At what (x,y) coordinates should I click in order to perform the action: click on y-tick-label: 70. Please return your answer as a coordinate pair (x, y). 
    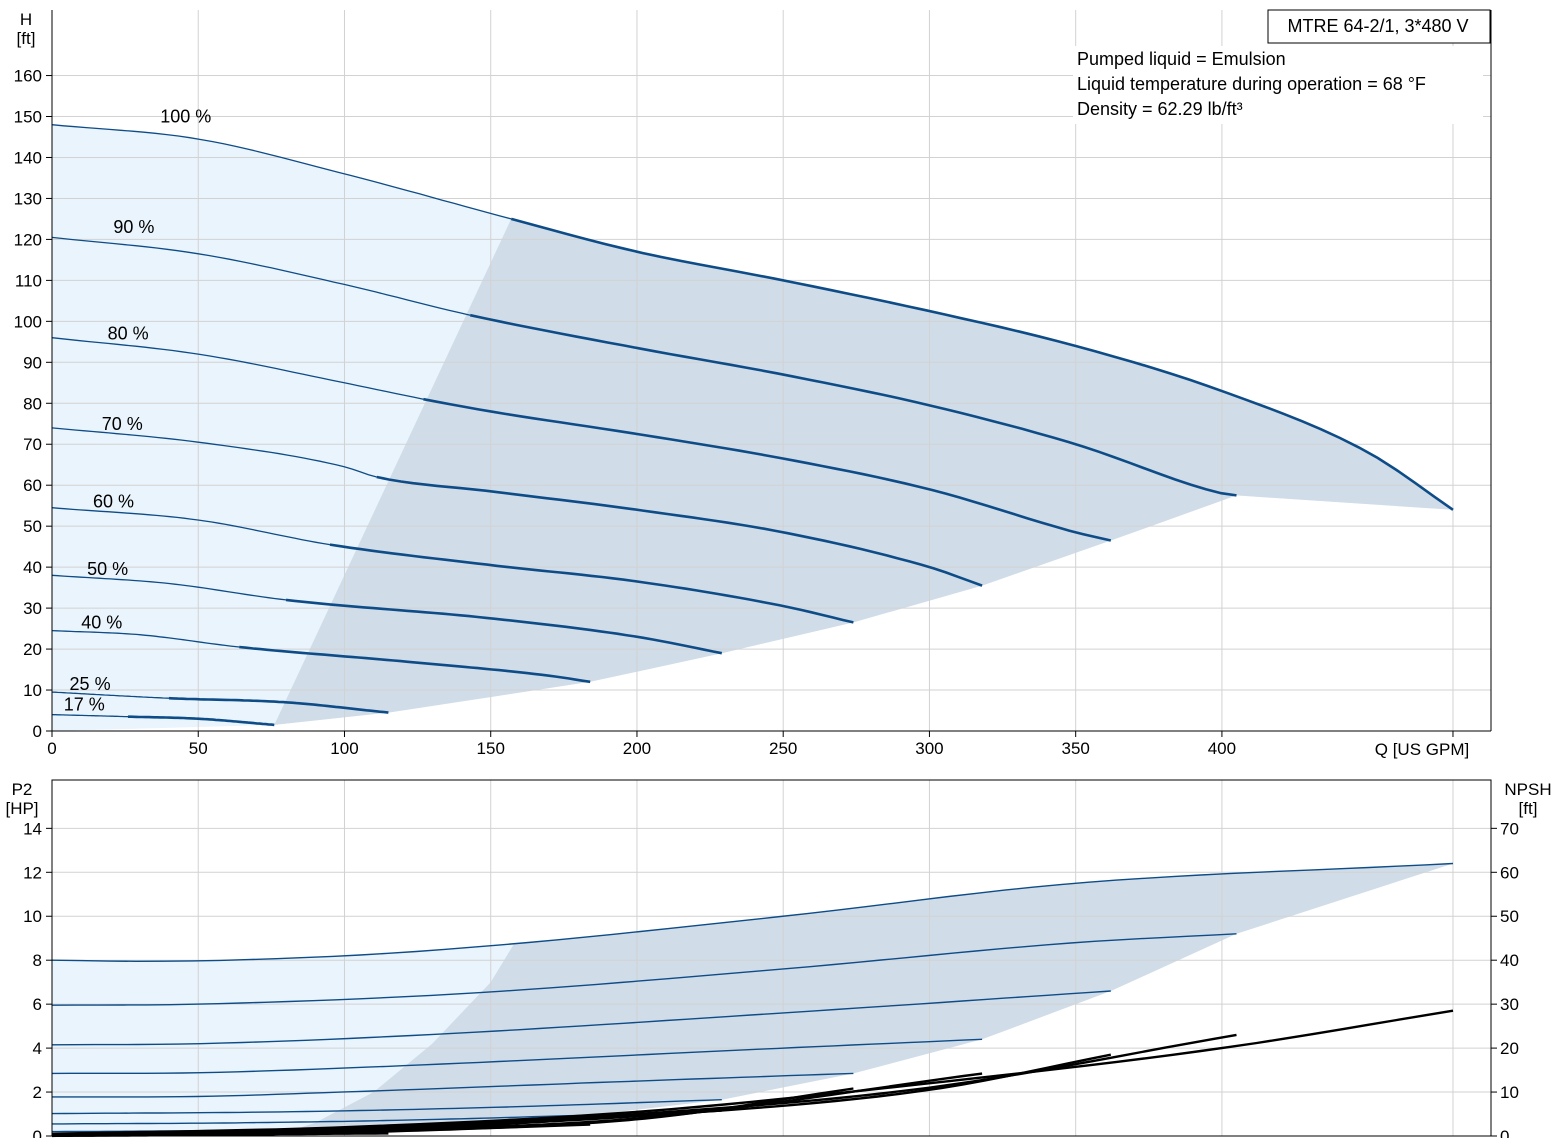
    Looking at the image, I should click on (32, 444).